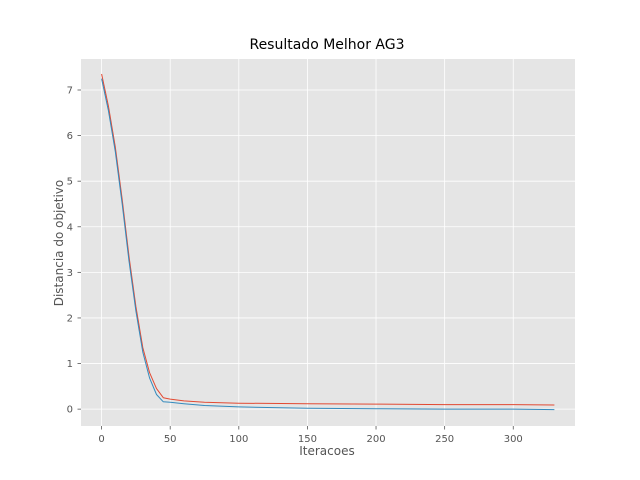 This screenshot has width=640, height=480. I want to click on x-tick-label: 0, so click(101, 439).